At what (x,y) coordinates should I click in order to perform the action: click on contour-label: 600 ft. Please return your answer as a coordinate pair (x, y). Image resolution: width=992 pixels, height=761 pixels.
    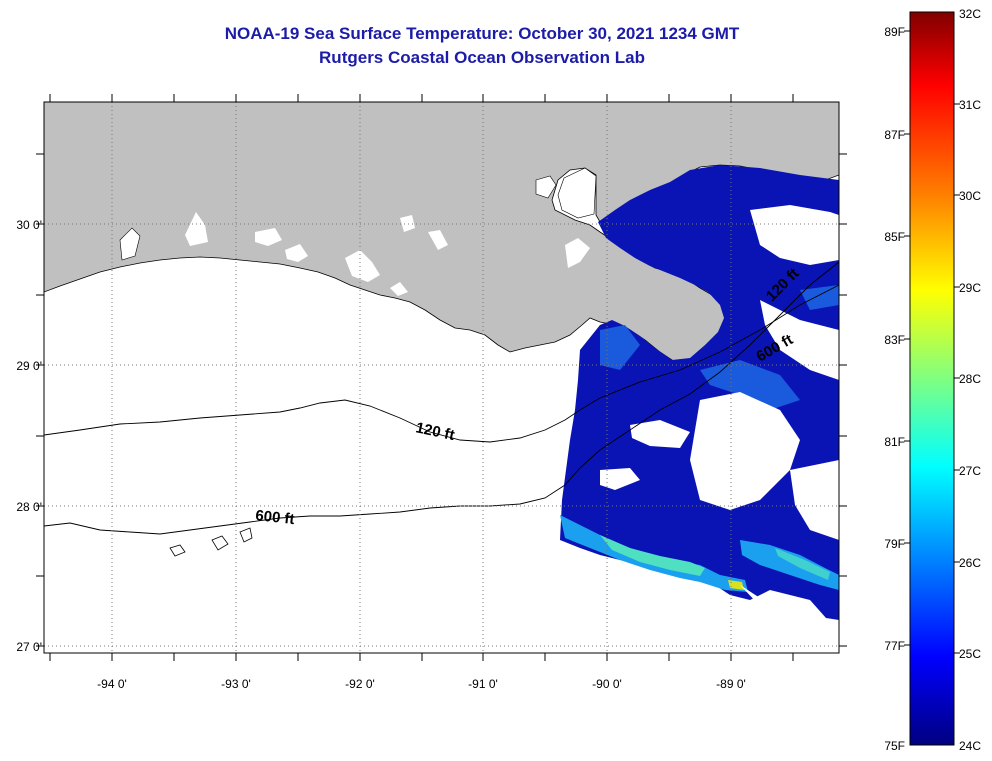
    Looking at the image, I should click on (275, 517).